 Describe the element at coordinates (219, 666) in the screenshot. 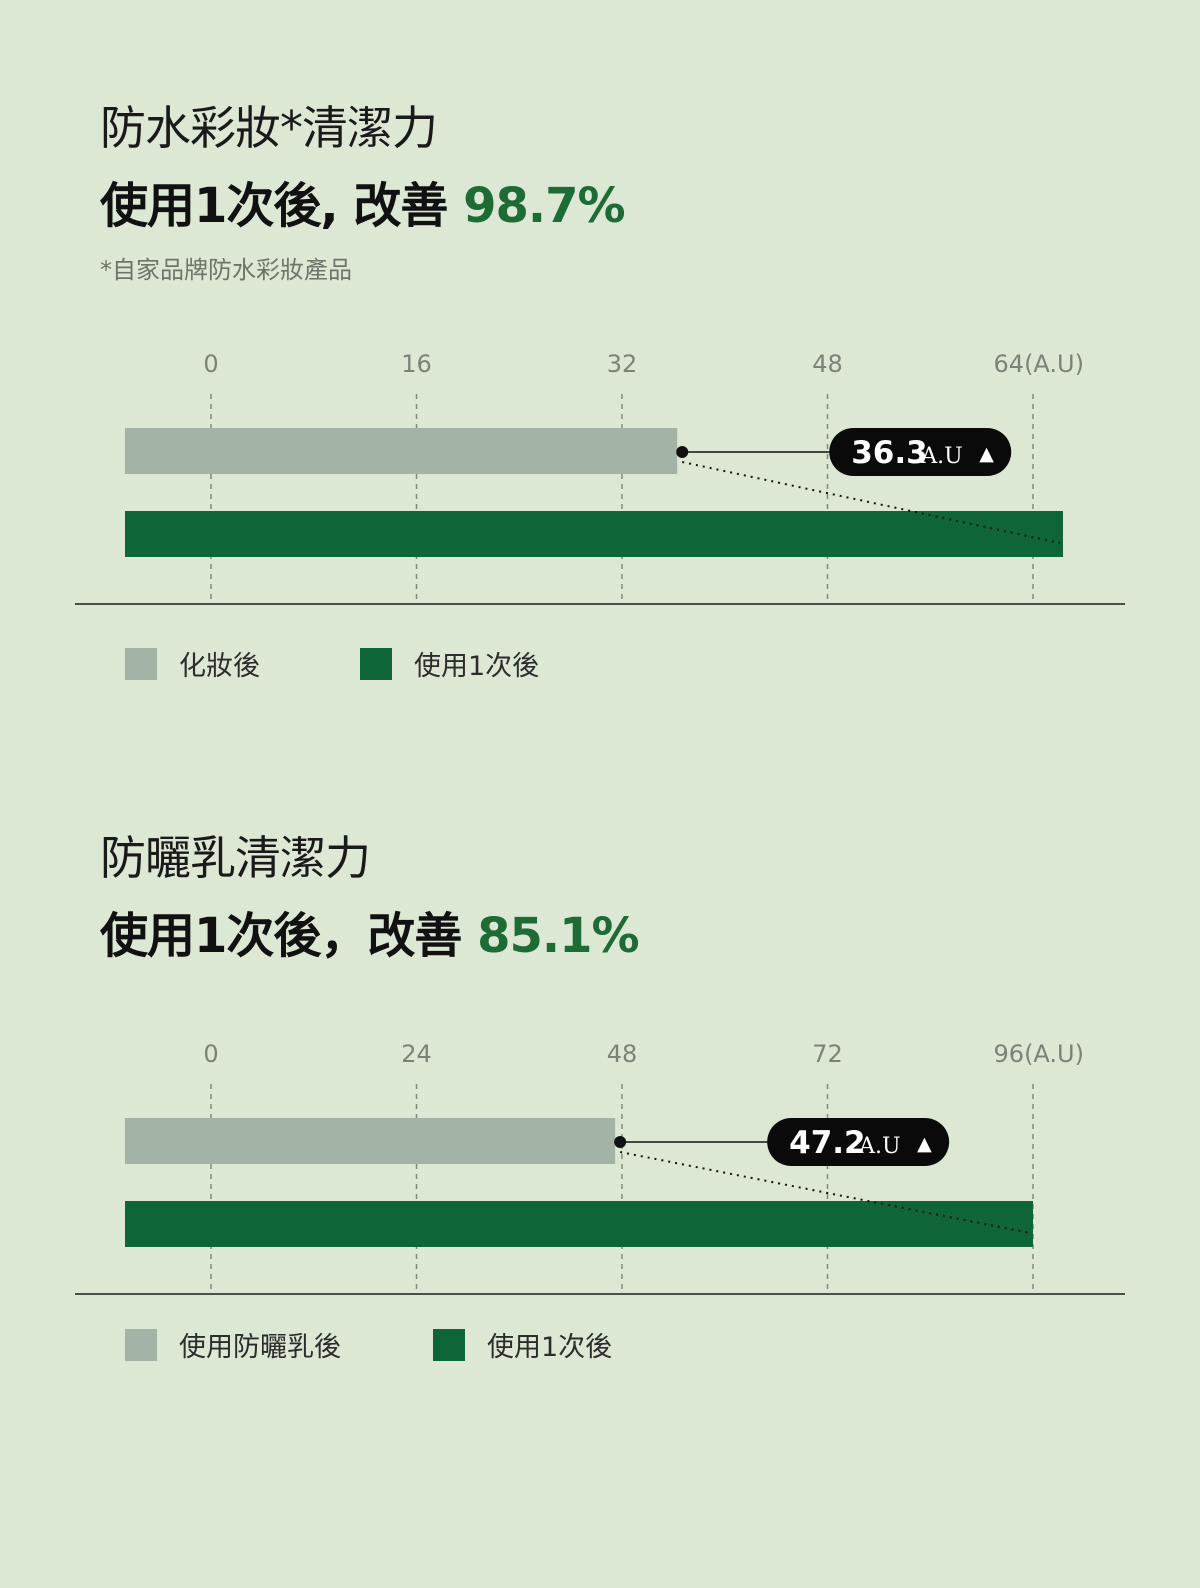

I see `legend-label-before: 化妝後` at that location.